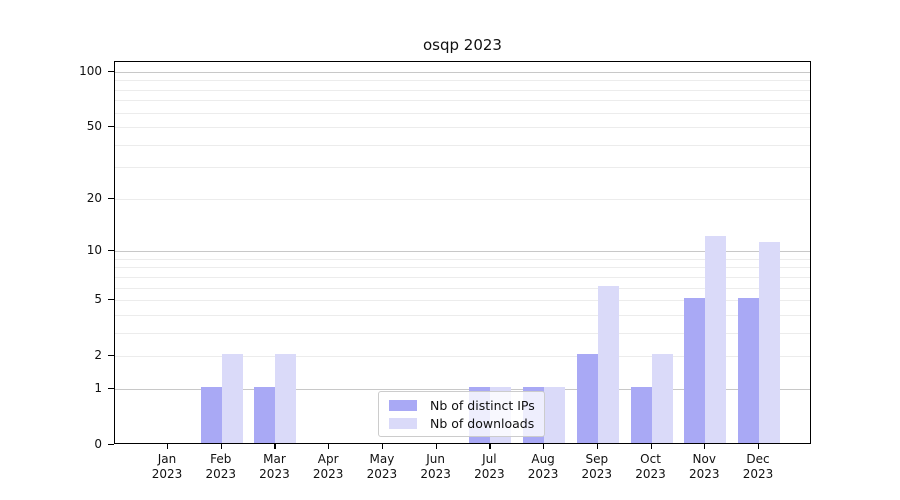  Describe the element at coordinates (758, 466) in the screenshot. I see `x-tick-label: Dec 2023` at that location.